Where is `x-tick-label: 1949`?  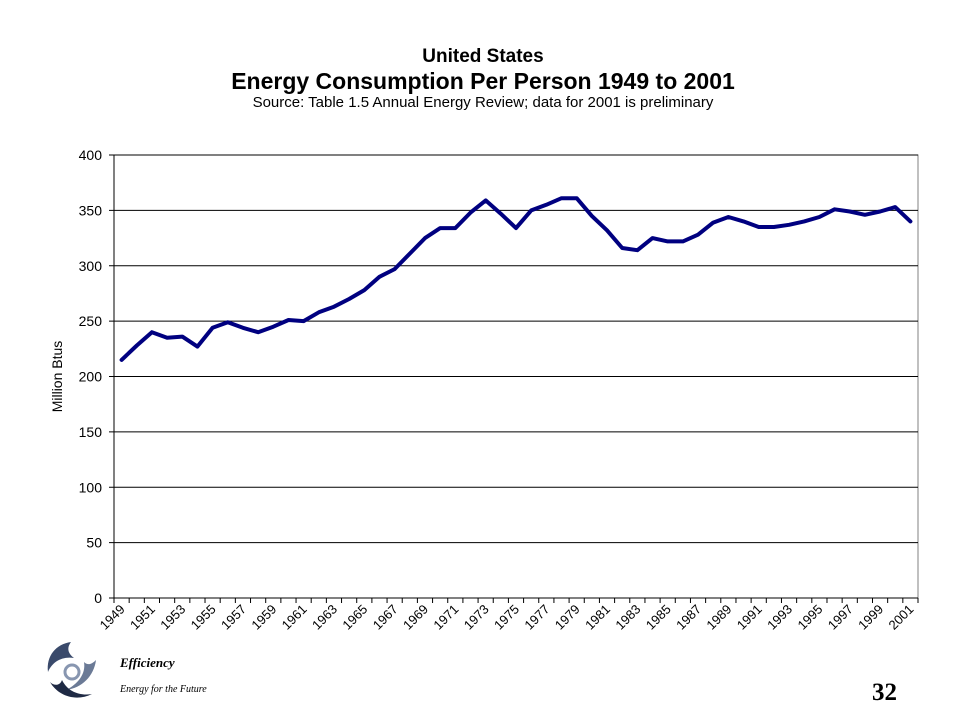 x-tick-label: 1949 is located at coordinates (112, 617).